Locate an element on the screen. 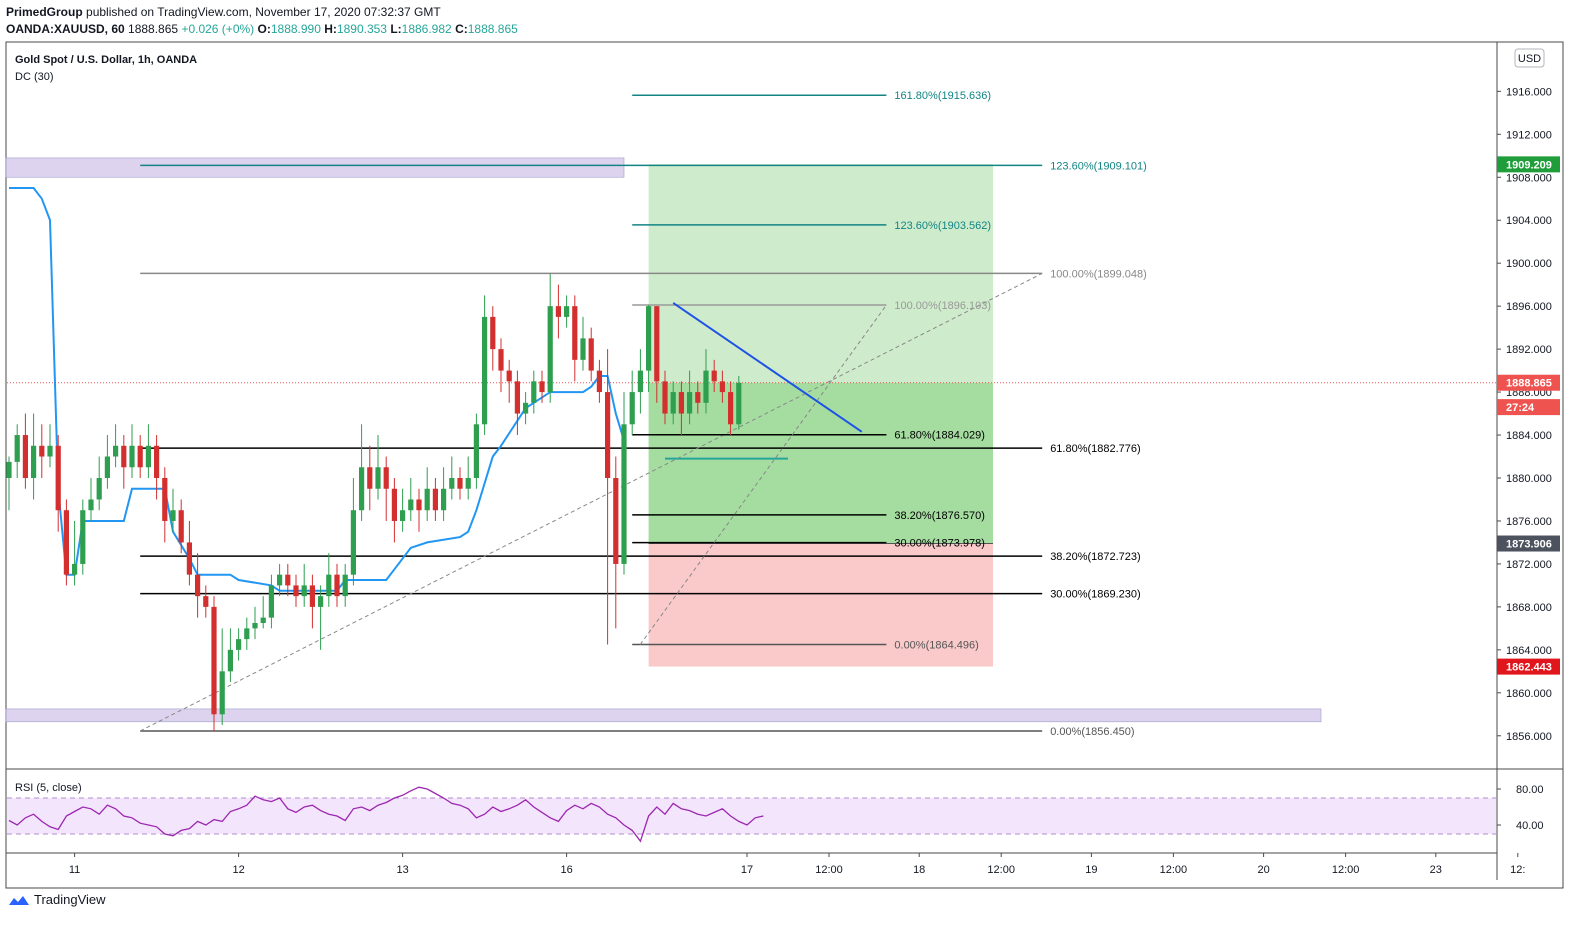 Image resolution: width=1587 pixels, height=930 pixels. rsi-line is located at coordinates (386, 814).